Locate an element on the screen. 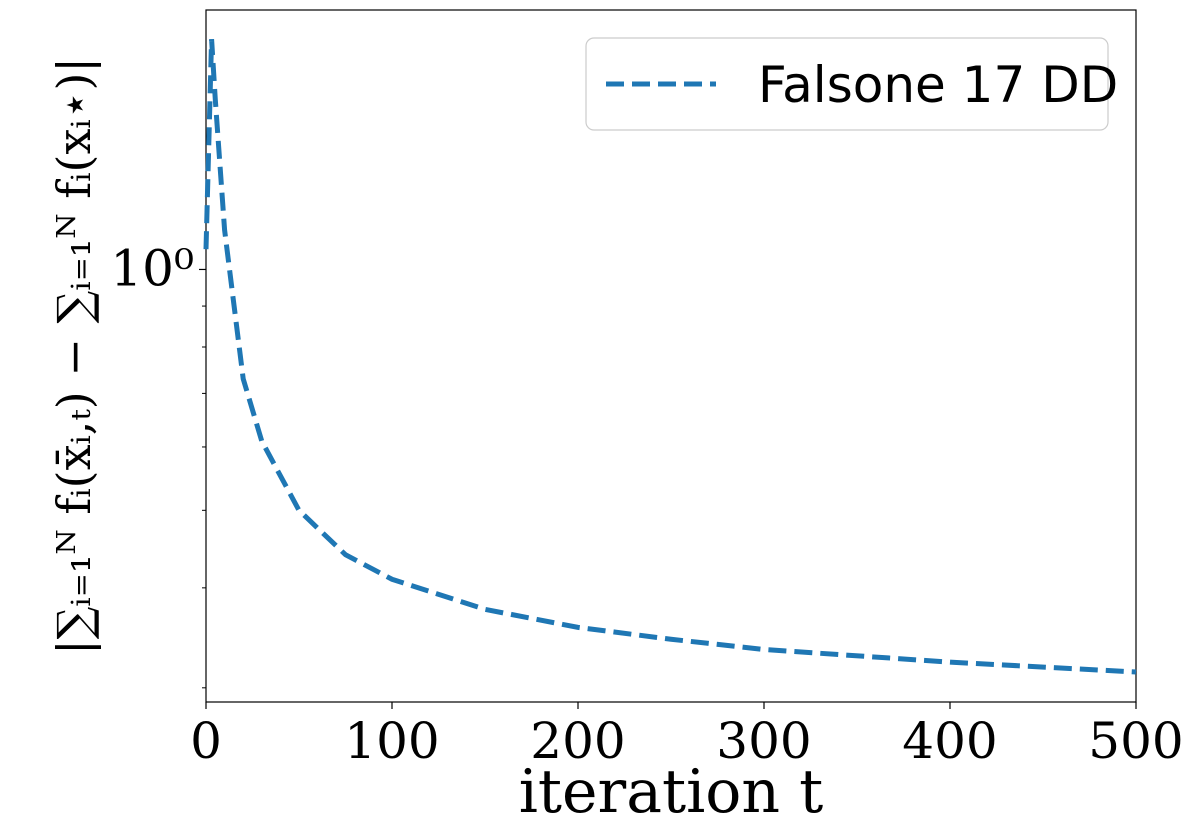  x-tick-label: 300 is located at coordinates (763, 741).